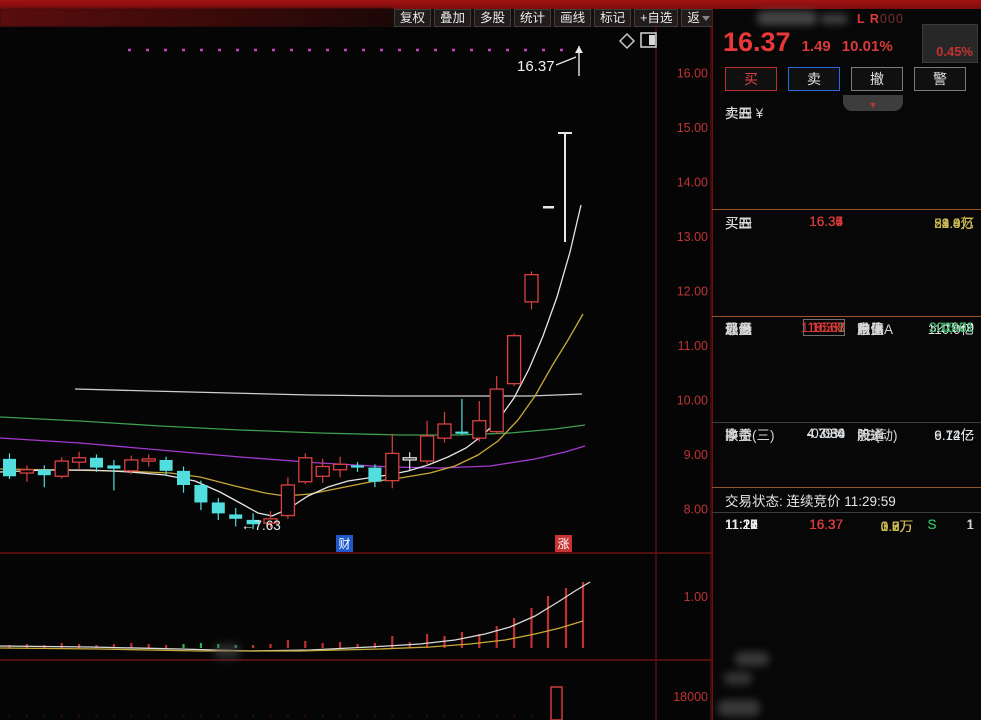 The height and width of the screenshot is (720, 981). What do you see at coordinates (493, 18) in the screenshot?
I see `toolbar-item-多股: 多股` at bounding box center [493, 18].